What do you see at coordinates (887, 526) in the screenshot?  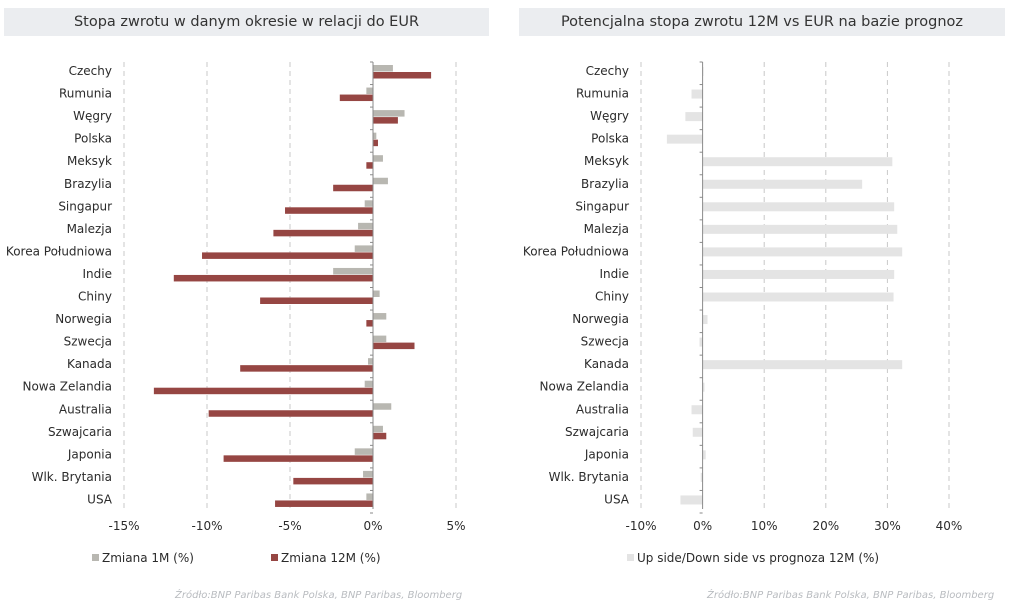 I see `x-tick-label: 30%` at bounding box center [887, 526].